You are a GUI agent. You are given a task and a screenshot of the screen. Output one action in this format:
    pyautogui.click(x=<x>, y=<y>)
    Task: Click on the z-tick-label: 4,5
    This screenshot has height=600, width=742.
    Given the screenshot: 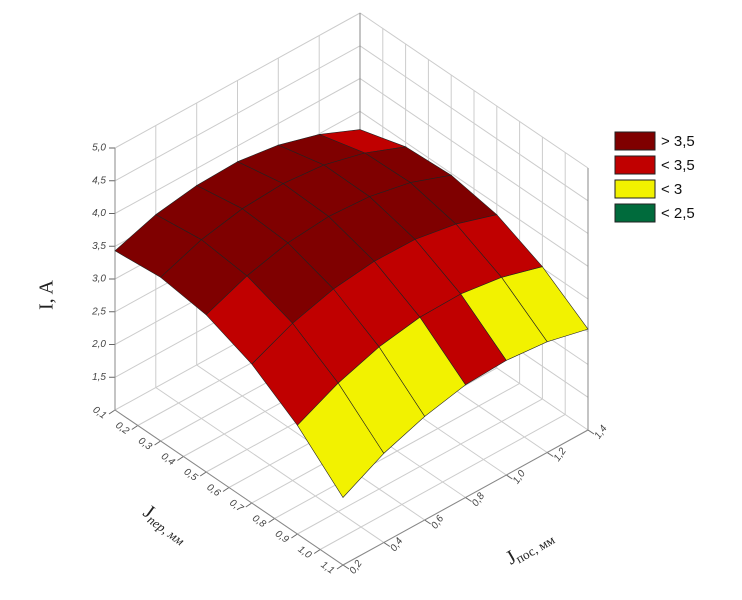 What is the action you would take?
    pyautogui.click(x=99, y=180)
    